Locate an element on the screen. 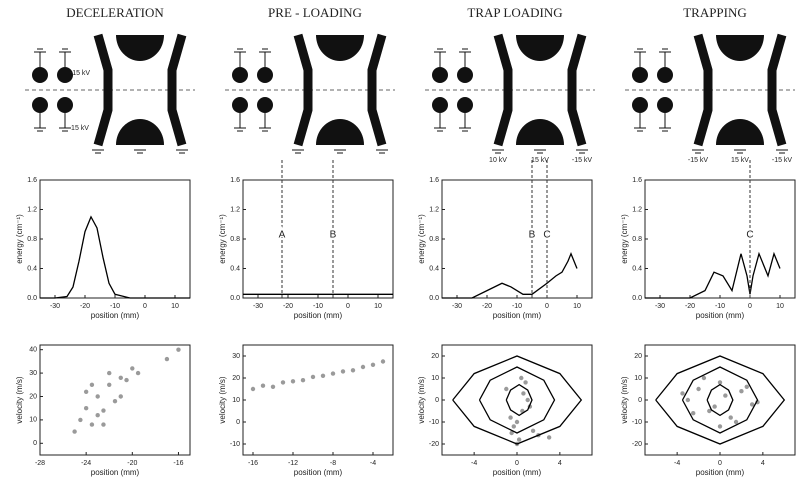 This screenshot has width=811, height=480. x-tick-label: -20 is located at coordinates (85, 306).